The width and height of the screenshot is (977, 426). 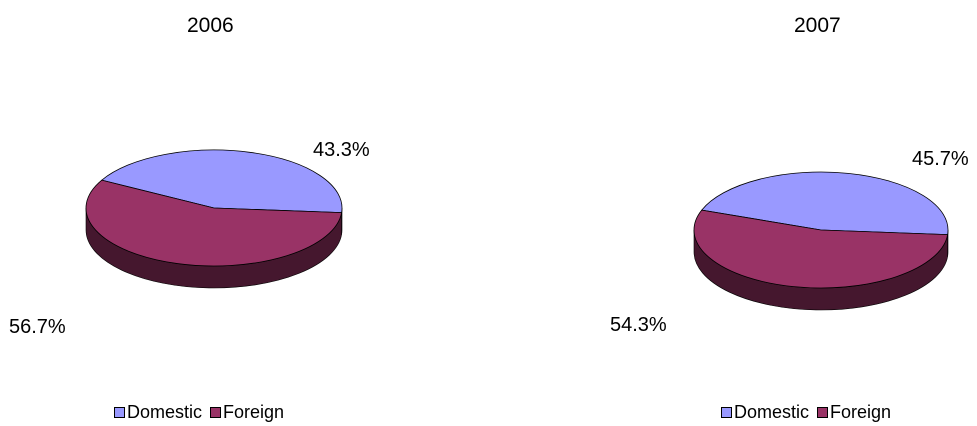 What do you see at coordinates (341, 150) in the screenshot?
I see `data-label-domestic: 43.3%` at bounding box center [341, 150].